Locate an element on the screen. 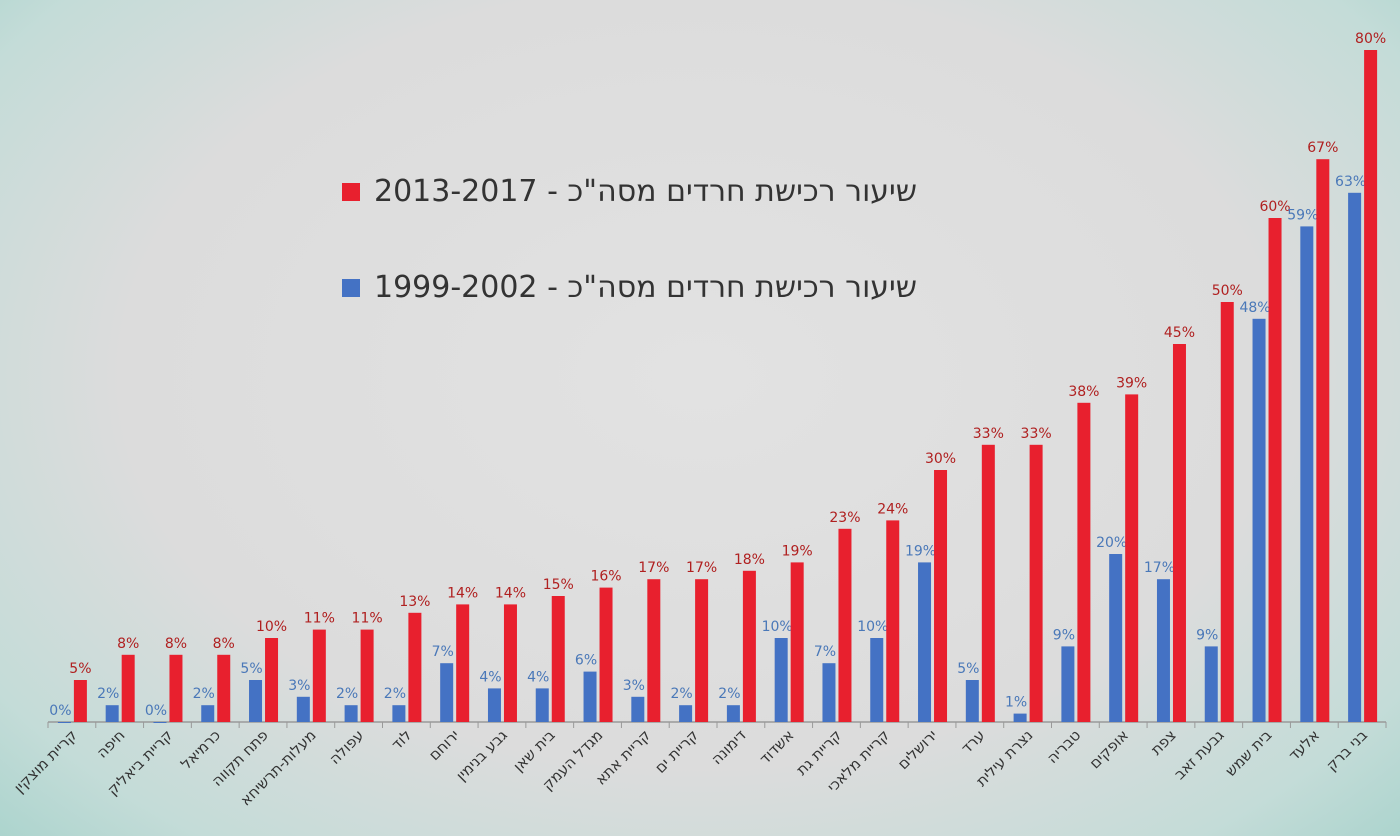 Image resolution: width=1400 pixels, height=836 pixels. legend-swatch-blue is located at coordinates (351, 287).